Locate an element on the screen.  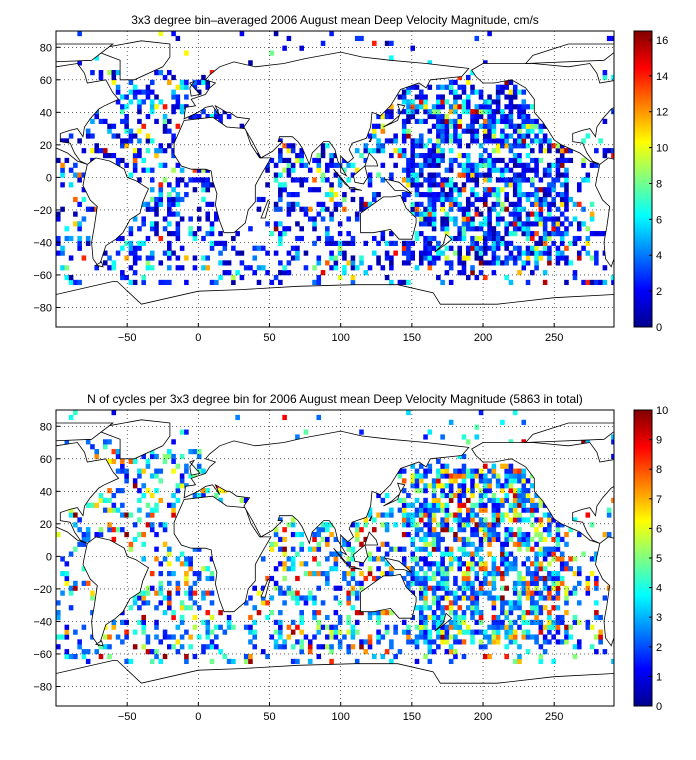
y-tick-label: 20 is located at coordinates (46, 146).